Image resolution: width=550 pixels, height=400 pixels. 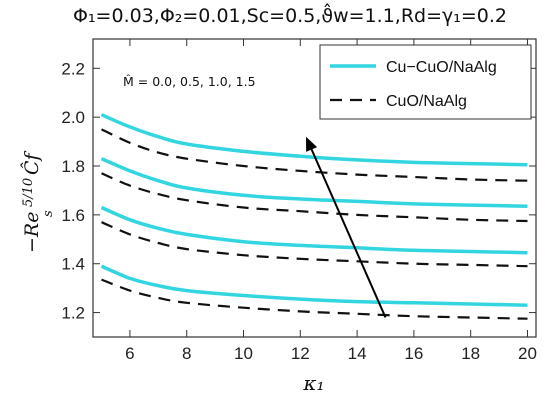 I want to click on y-axis-label-main: −Re, so click(x=32, y=232).